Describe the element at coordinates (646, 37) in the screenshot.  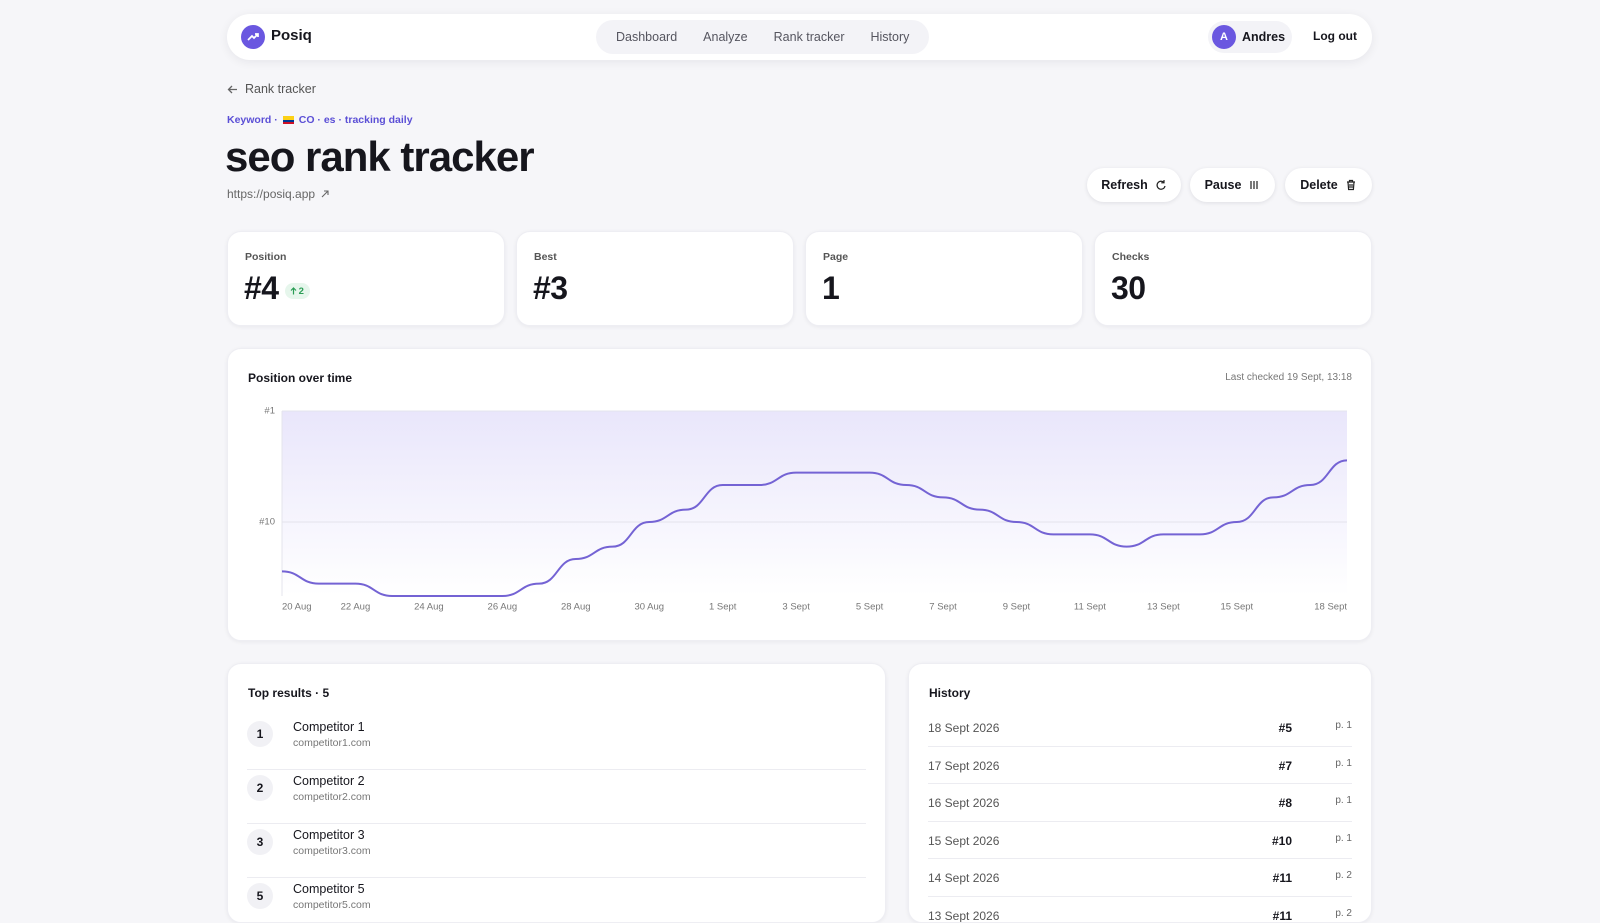
I see `nav-link: Dashboard` at that location.